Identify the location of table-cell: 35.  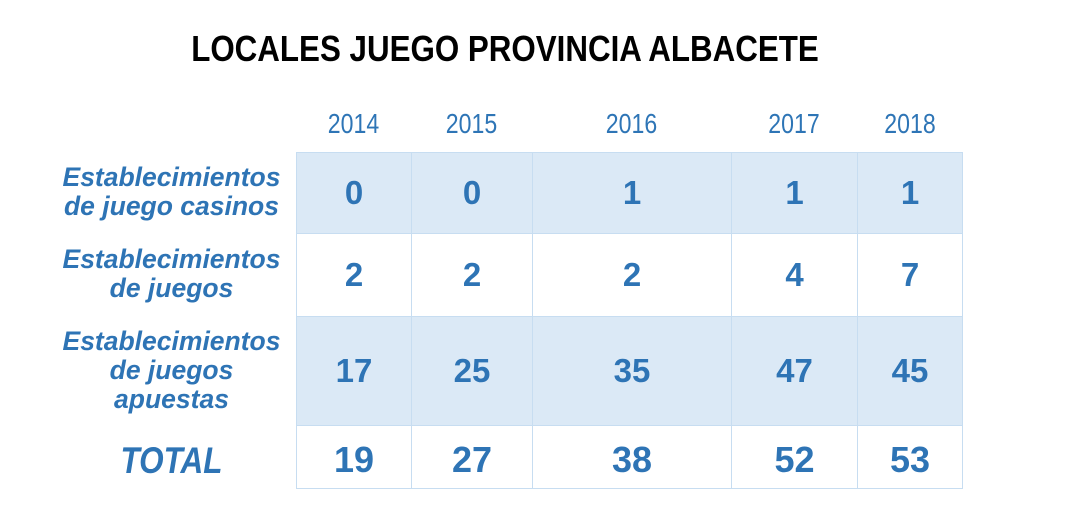
(631, 370).